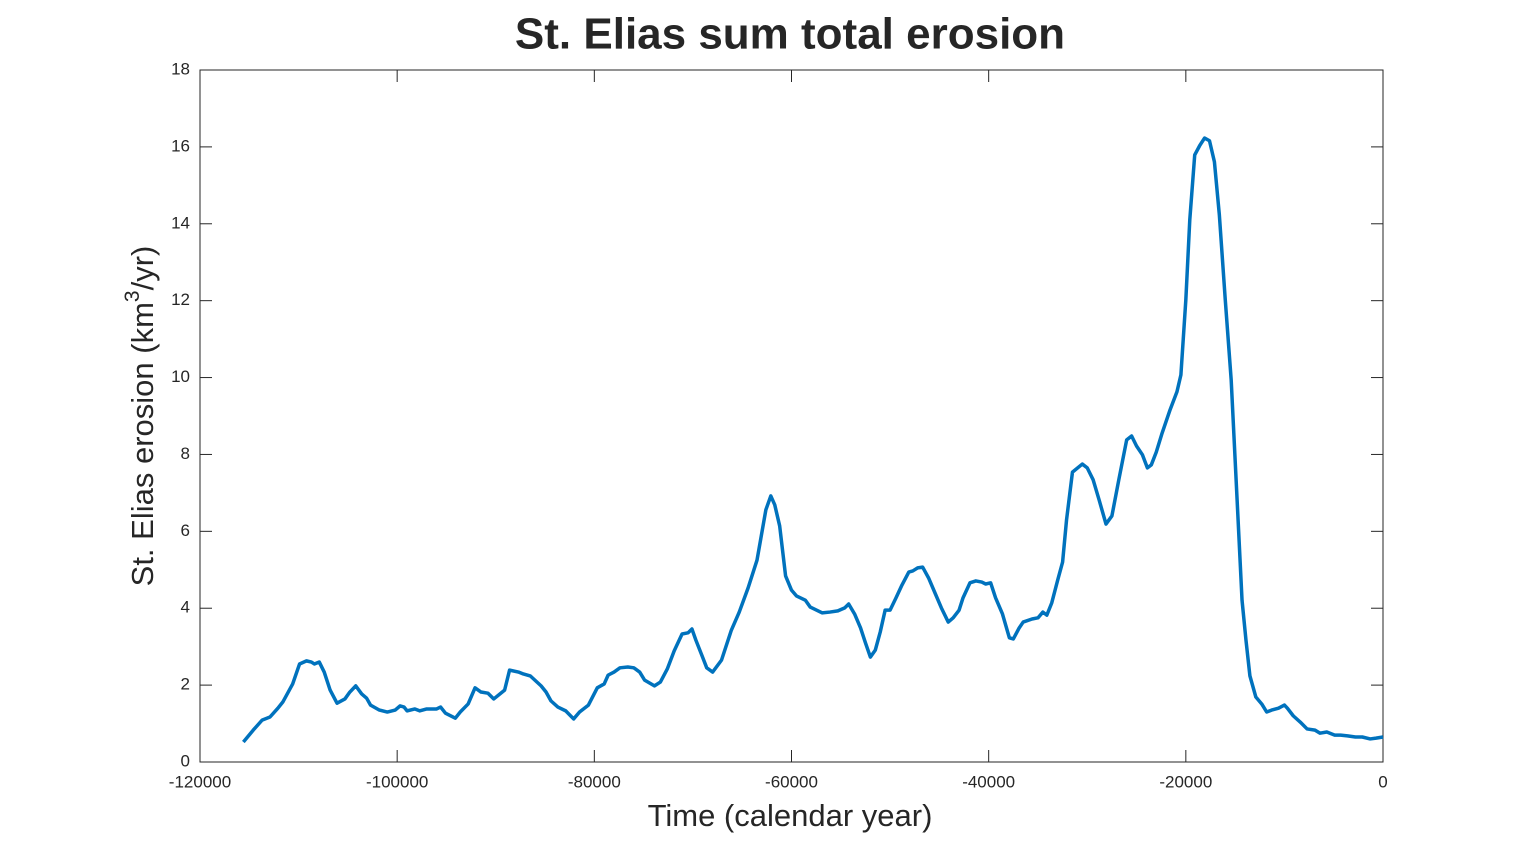 The width and height of the screenshot is (1528, 856). What do you see at coordinates (132, 296) in the screenshot?
I see `y-label-superscript: 3` at bounding box center [132, 296].